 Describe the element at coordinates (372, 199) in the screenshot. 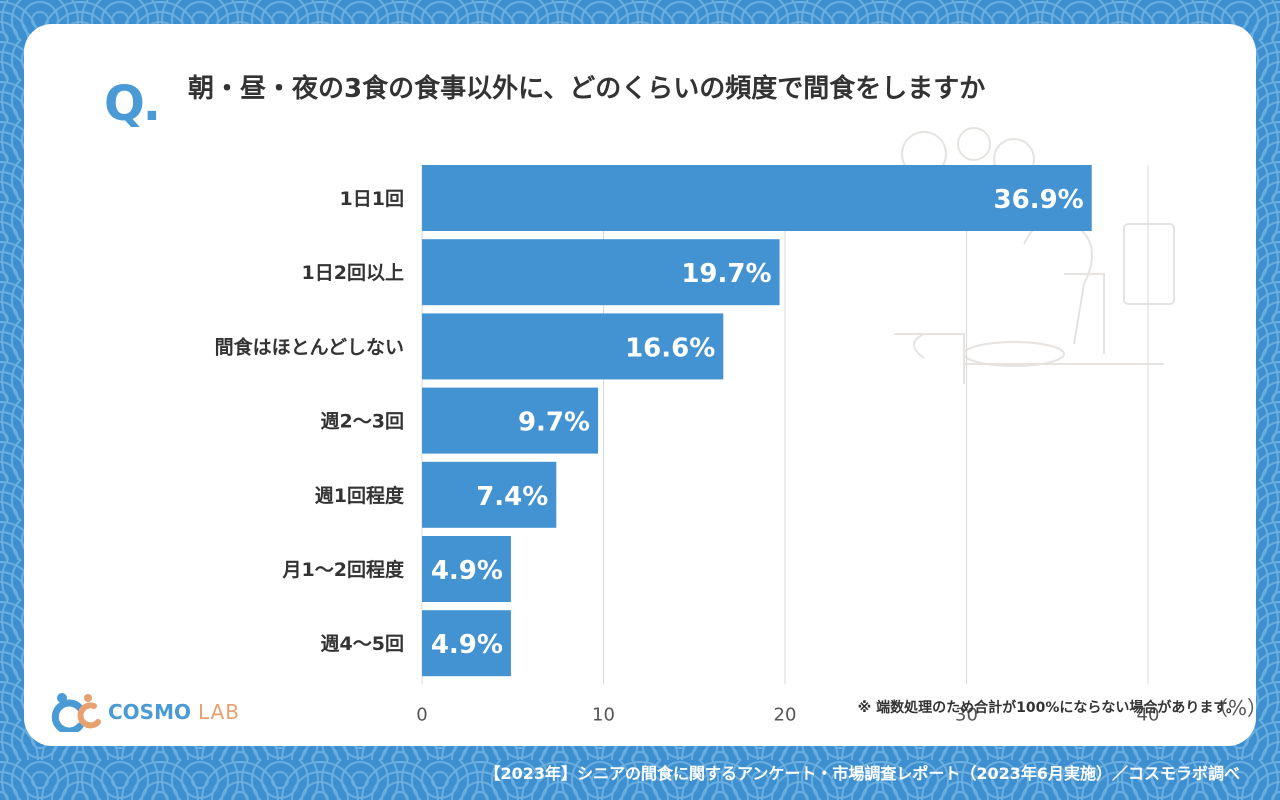

I see `category-label: 1日1回` at that location.